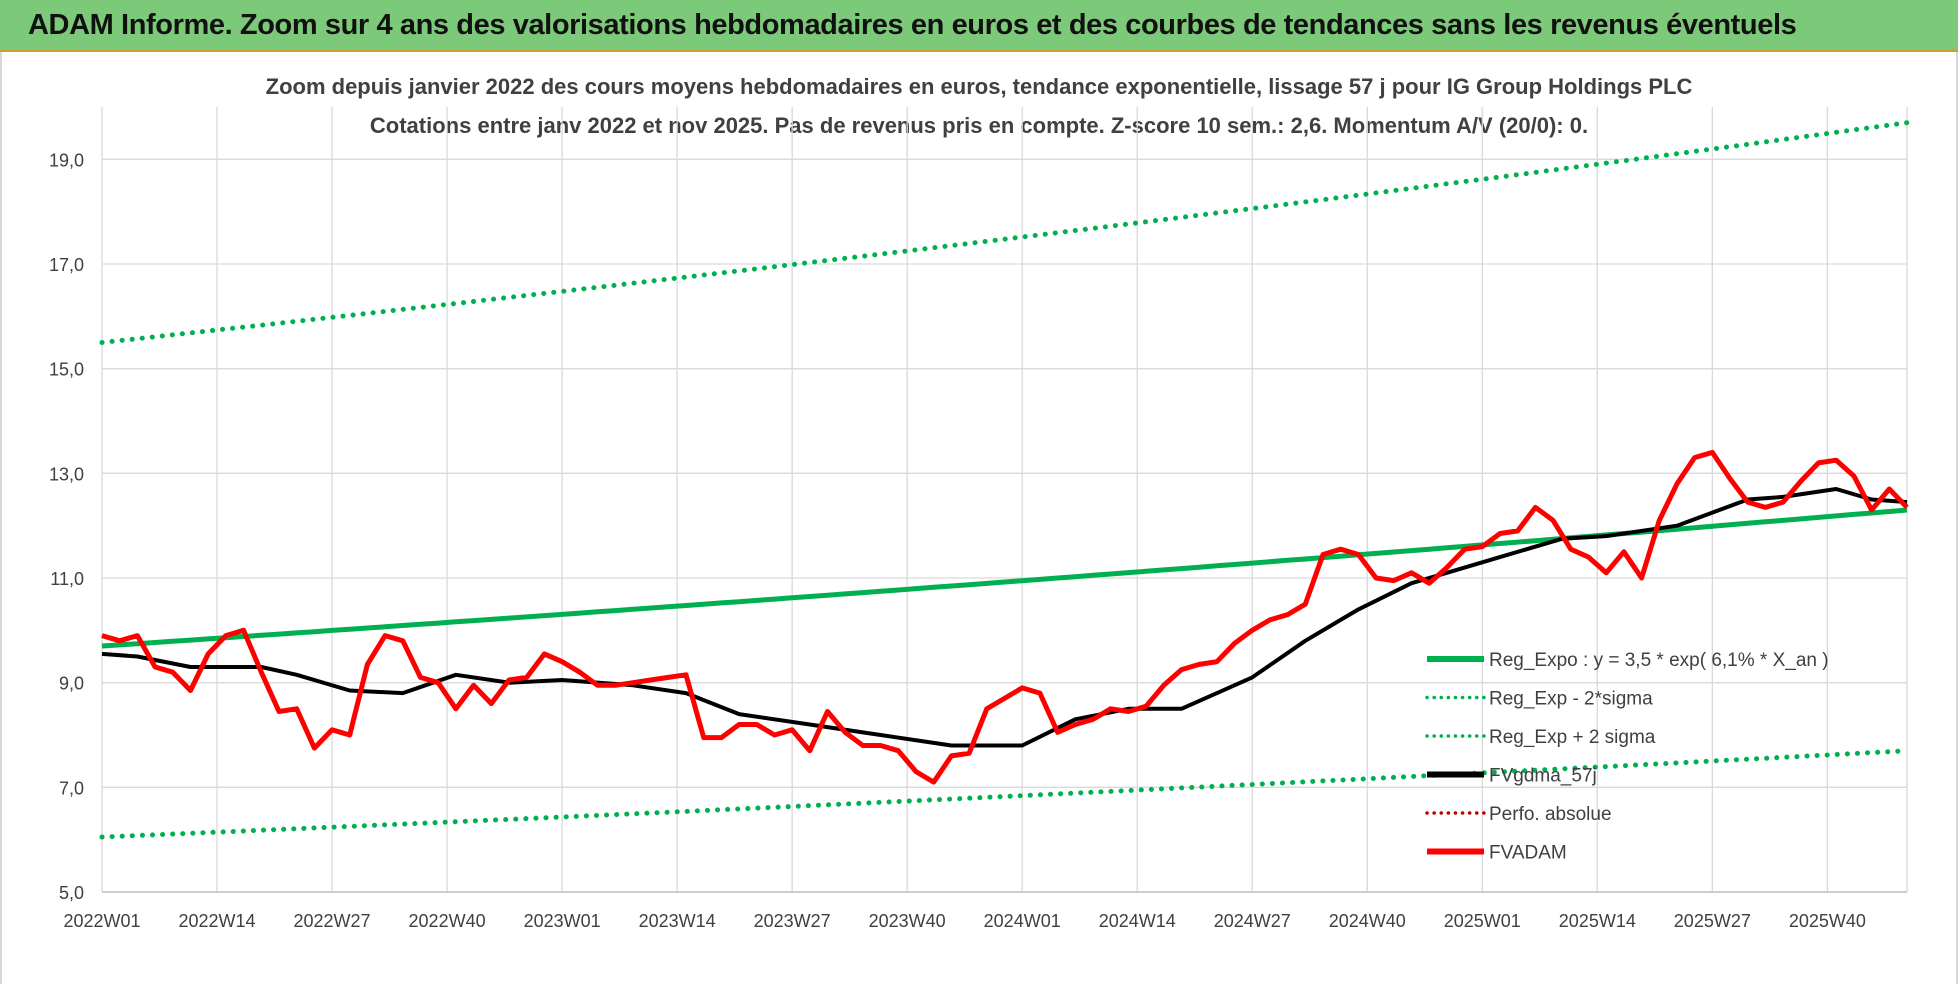 The width and height of the screenshot is (1958, 987). What do you see at coordinates (1597, 921) in the screenshot?
I see `x-tick-label: 2025W14` at bounding box center [1597, 921].